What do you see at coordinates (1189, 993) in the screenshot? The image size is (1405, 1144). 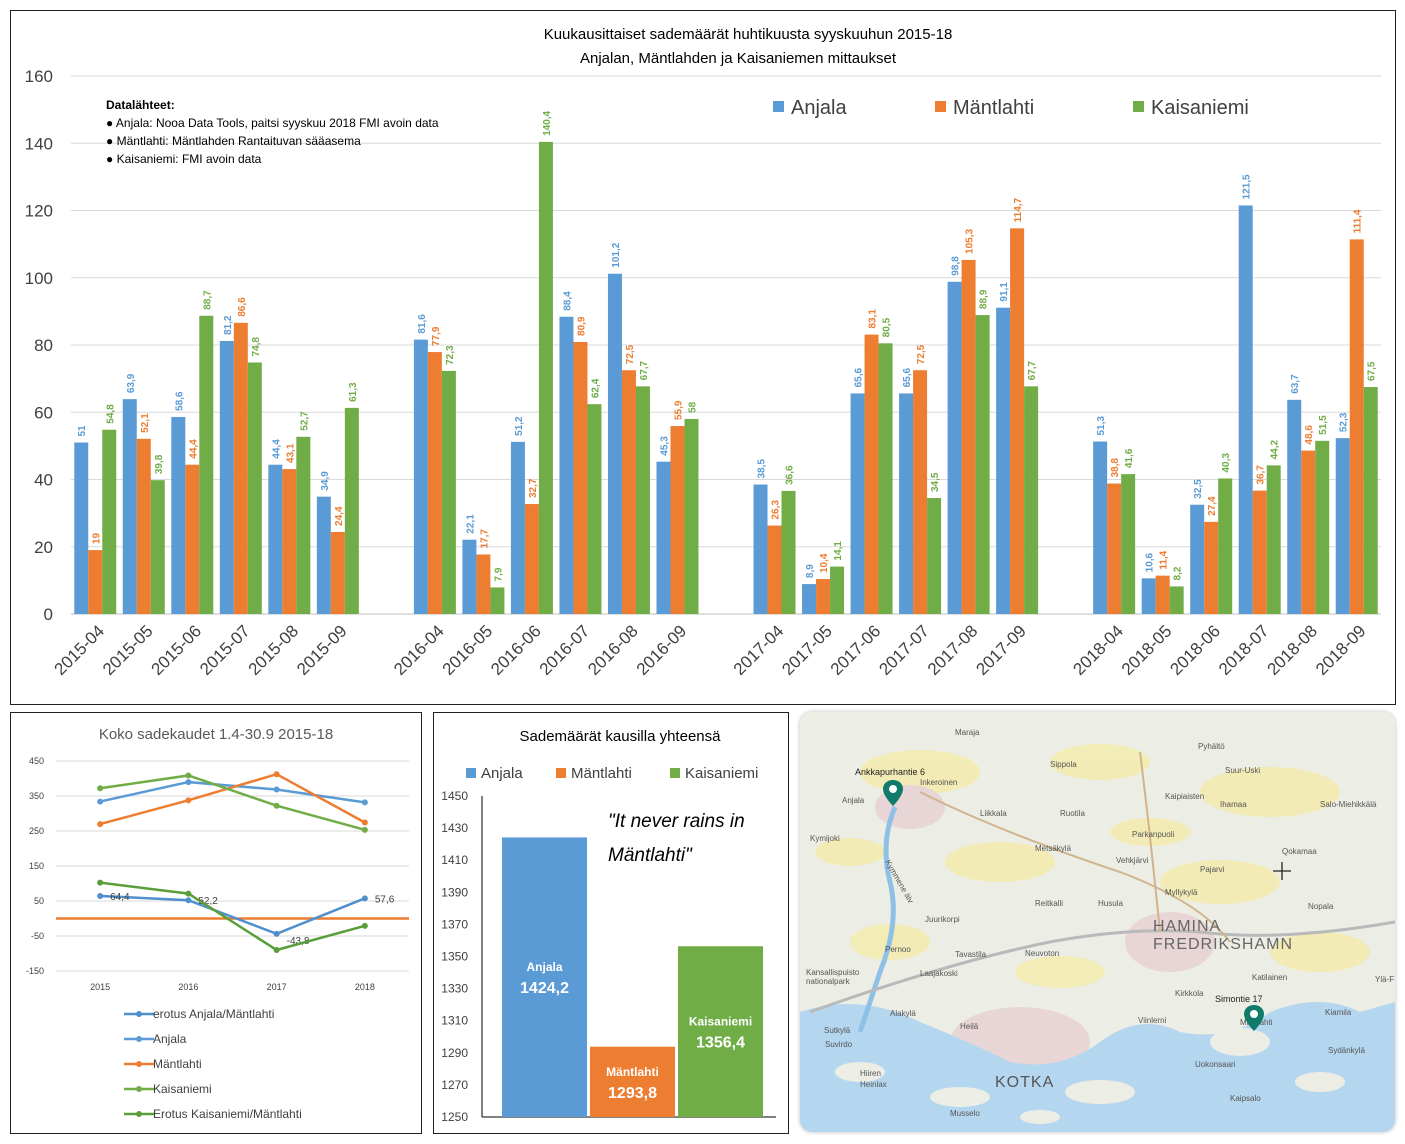 I see `map-place: Kirkkola` at bounding box center [1189, 993].